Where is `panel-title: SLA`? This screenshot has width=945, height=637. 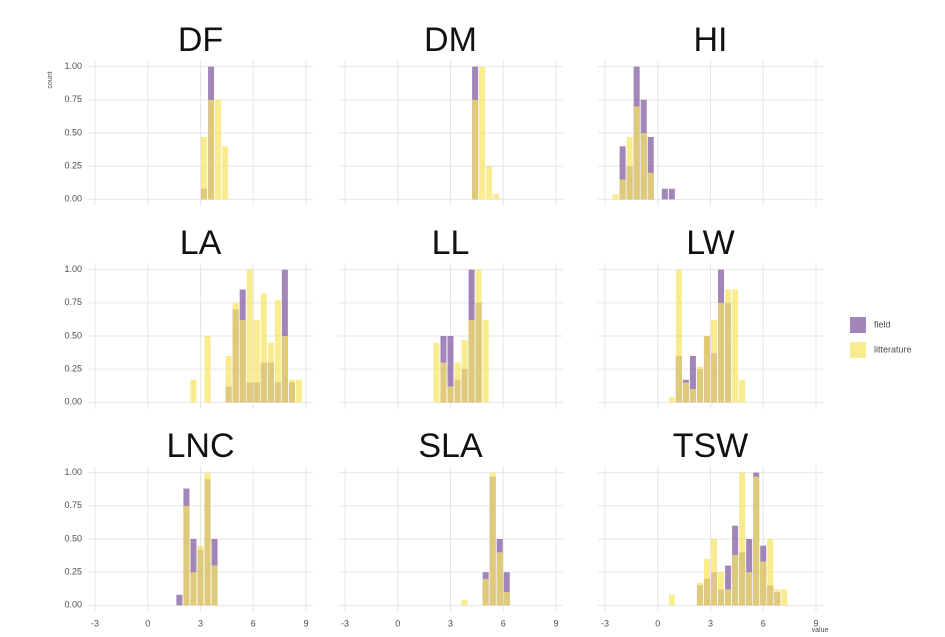
panel-title: SLA is located at coordinates (450, 446).